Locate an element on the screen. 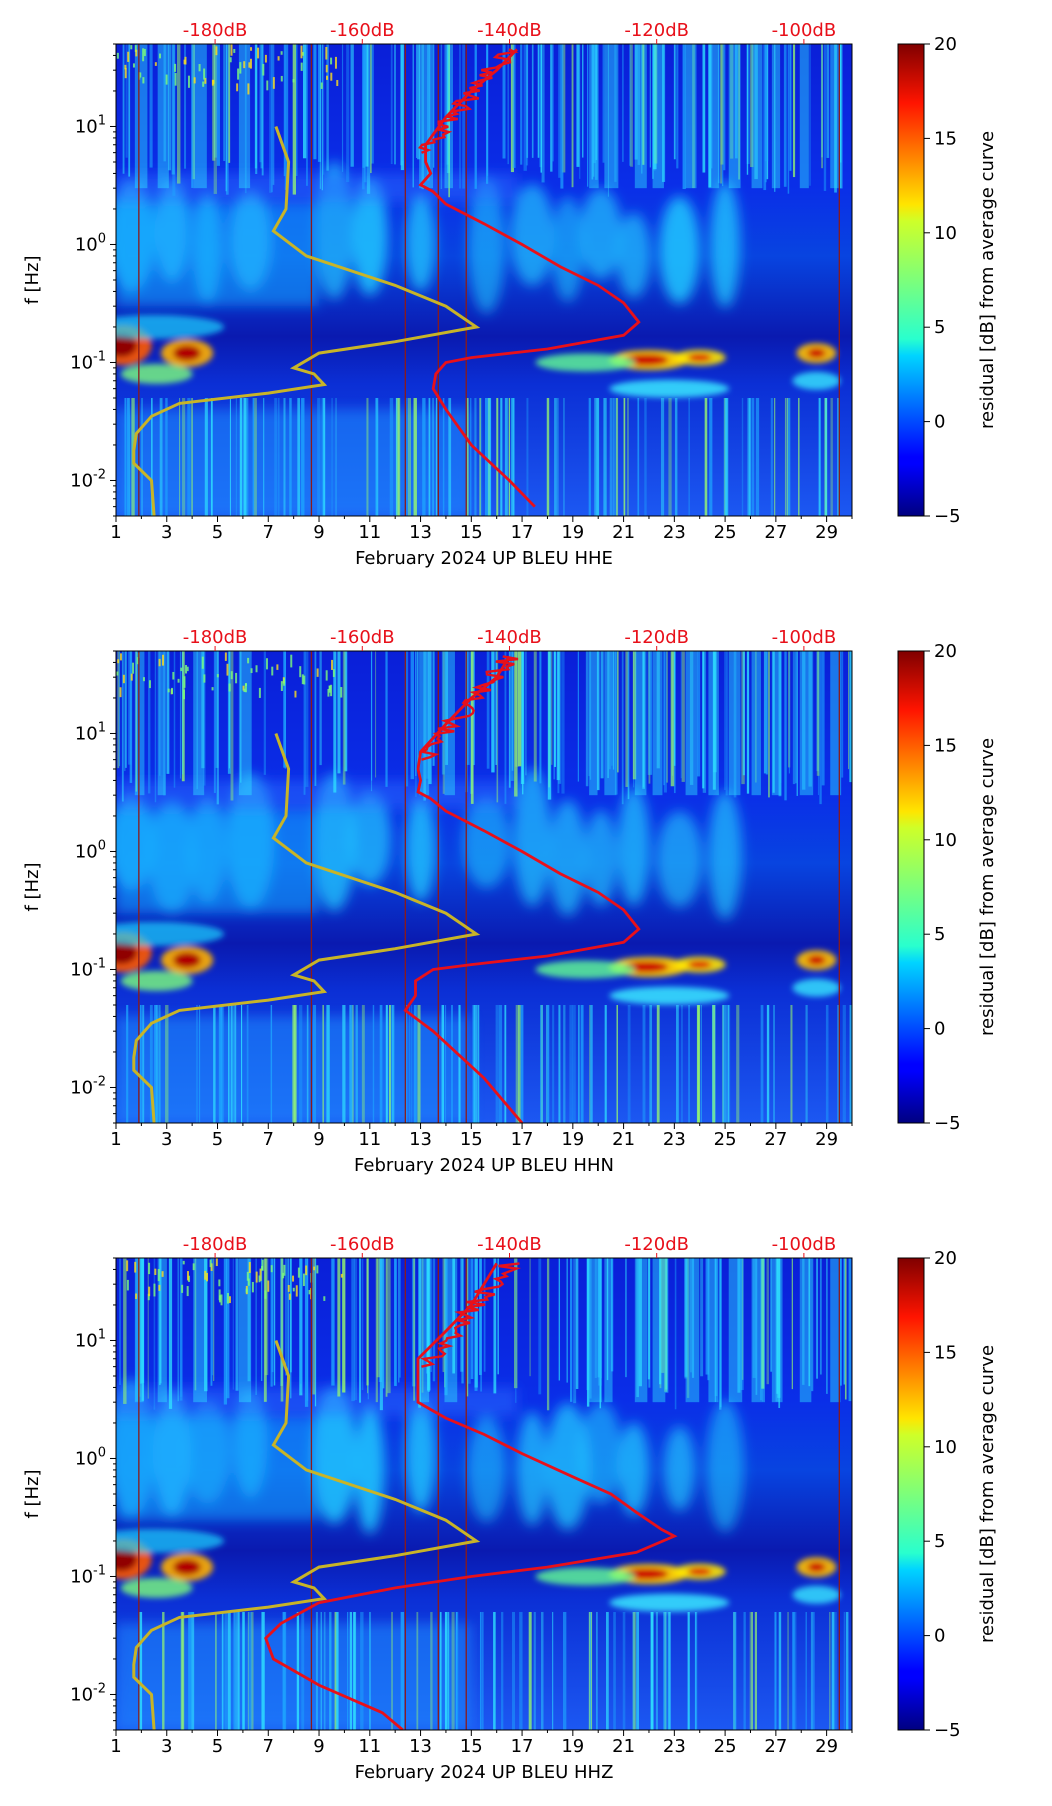 Image resolution: width=1052 pixels, height=1806 pixels. x-tick-label: 5 is located at coordinates (217, 1746).